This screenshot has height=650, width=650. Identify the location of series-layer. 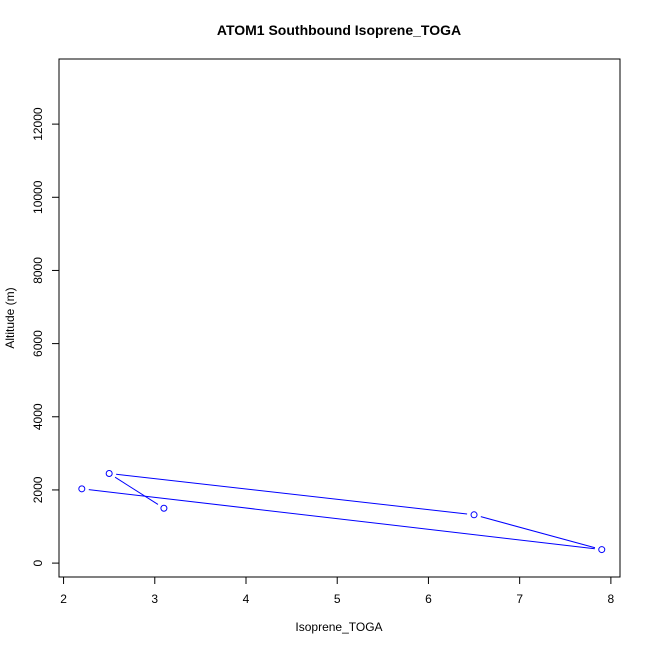
(342, 511).